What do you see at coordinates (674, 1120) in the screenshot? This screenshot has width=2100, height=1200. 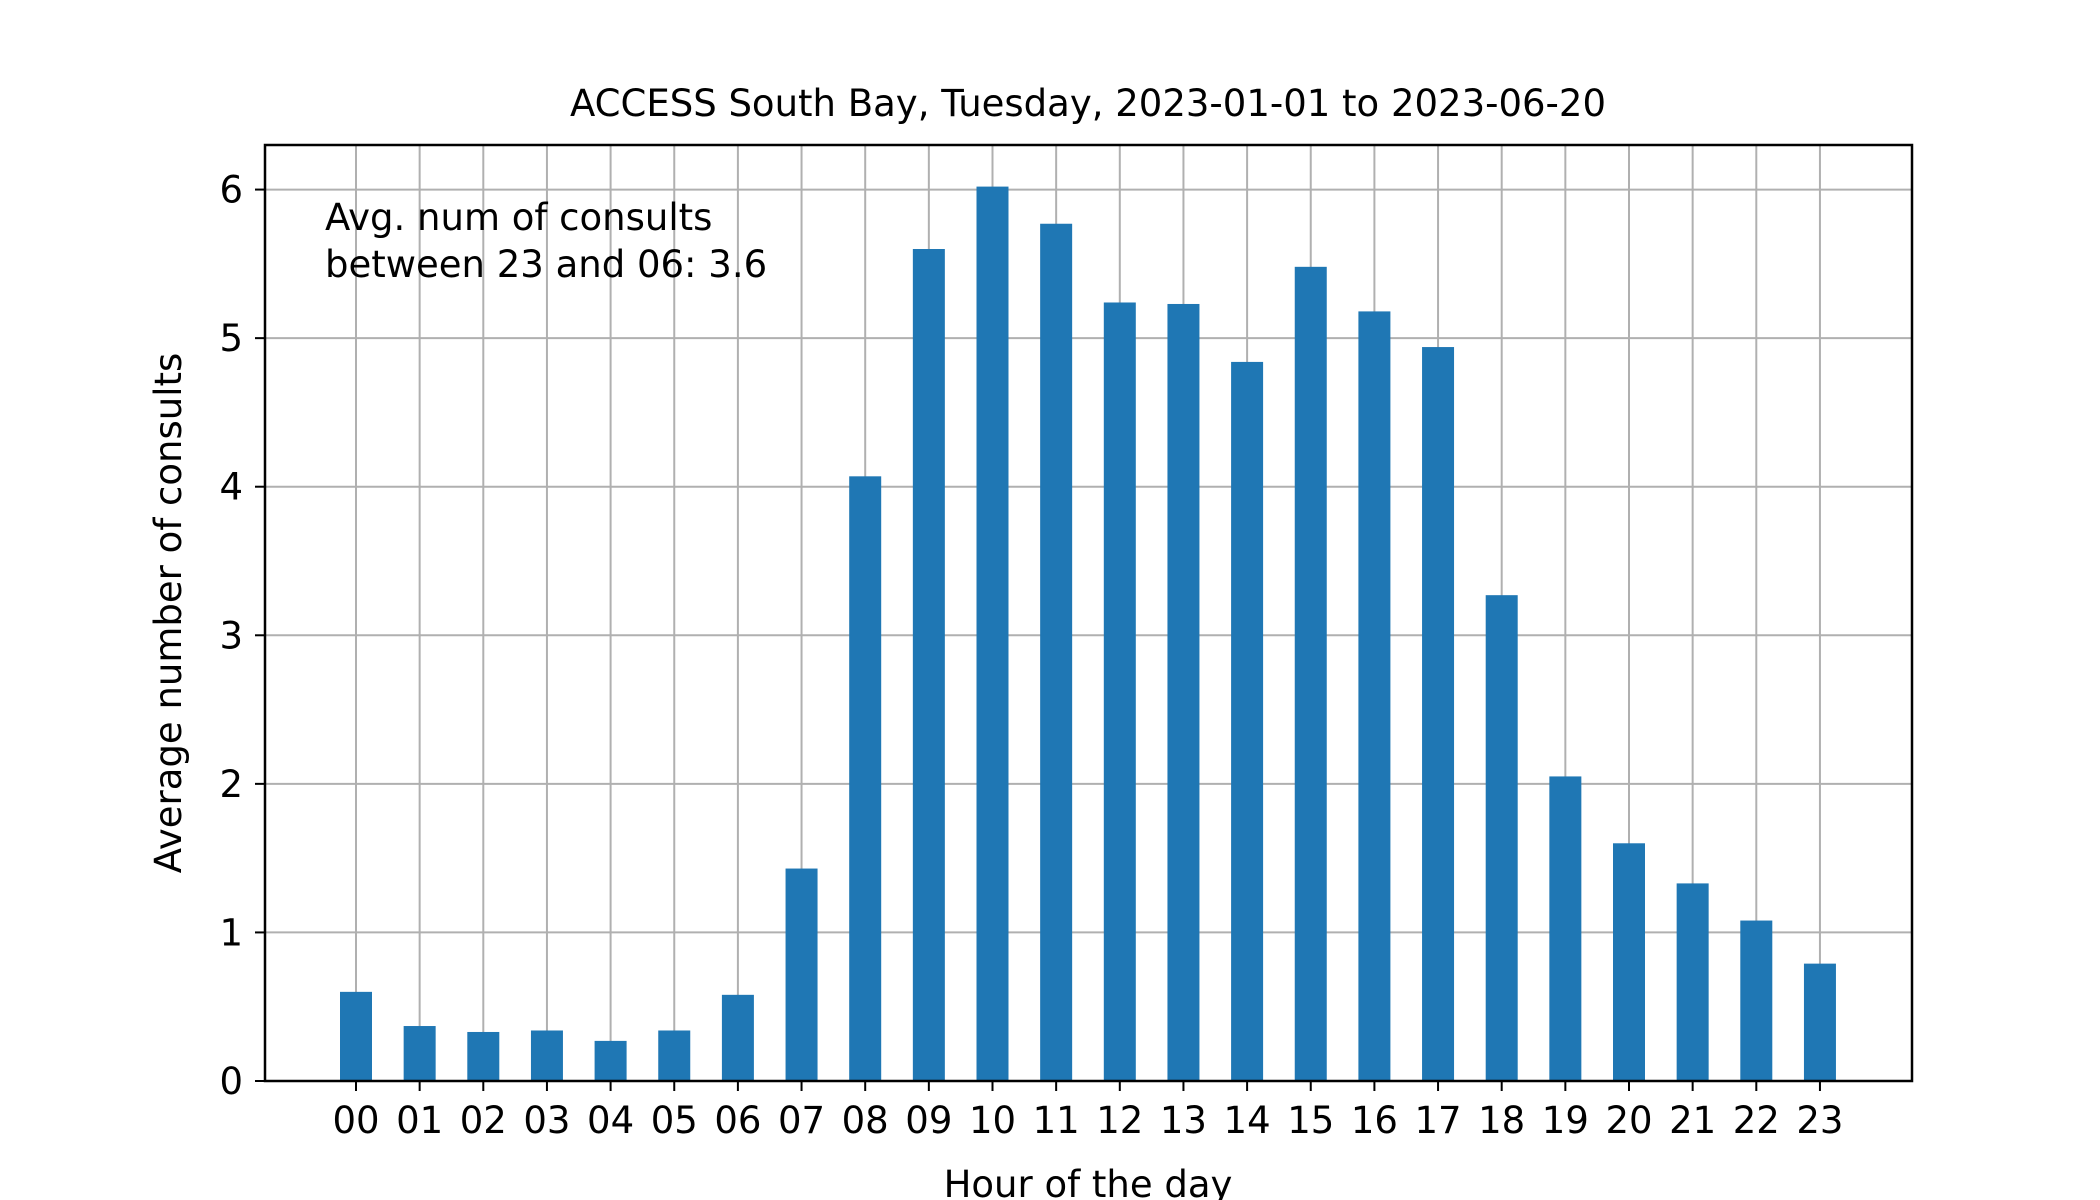 I see `x-tick-label: 05` at bounding box center [674, 1120].